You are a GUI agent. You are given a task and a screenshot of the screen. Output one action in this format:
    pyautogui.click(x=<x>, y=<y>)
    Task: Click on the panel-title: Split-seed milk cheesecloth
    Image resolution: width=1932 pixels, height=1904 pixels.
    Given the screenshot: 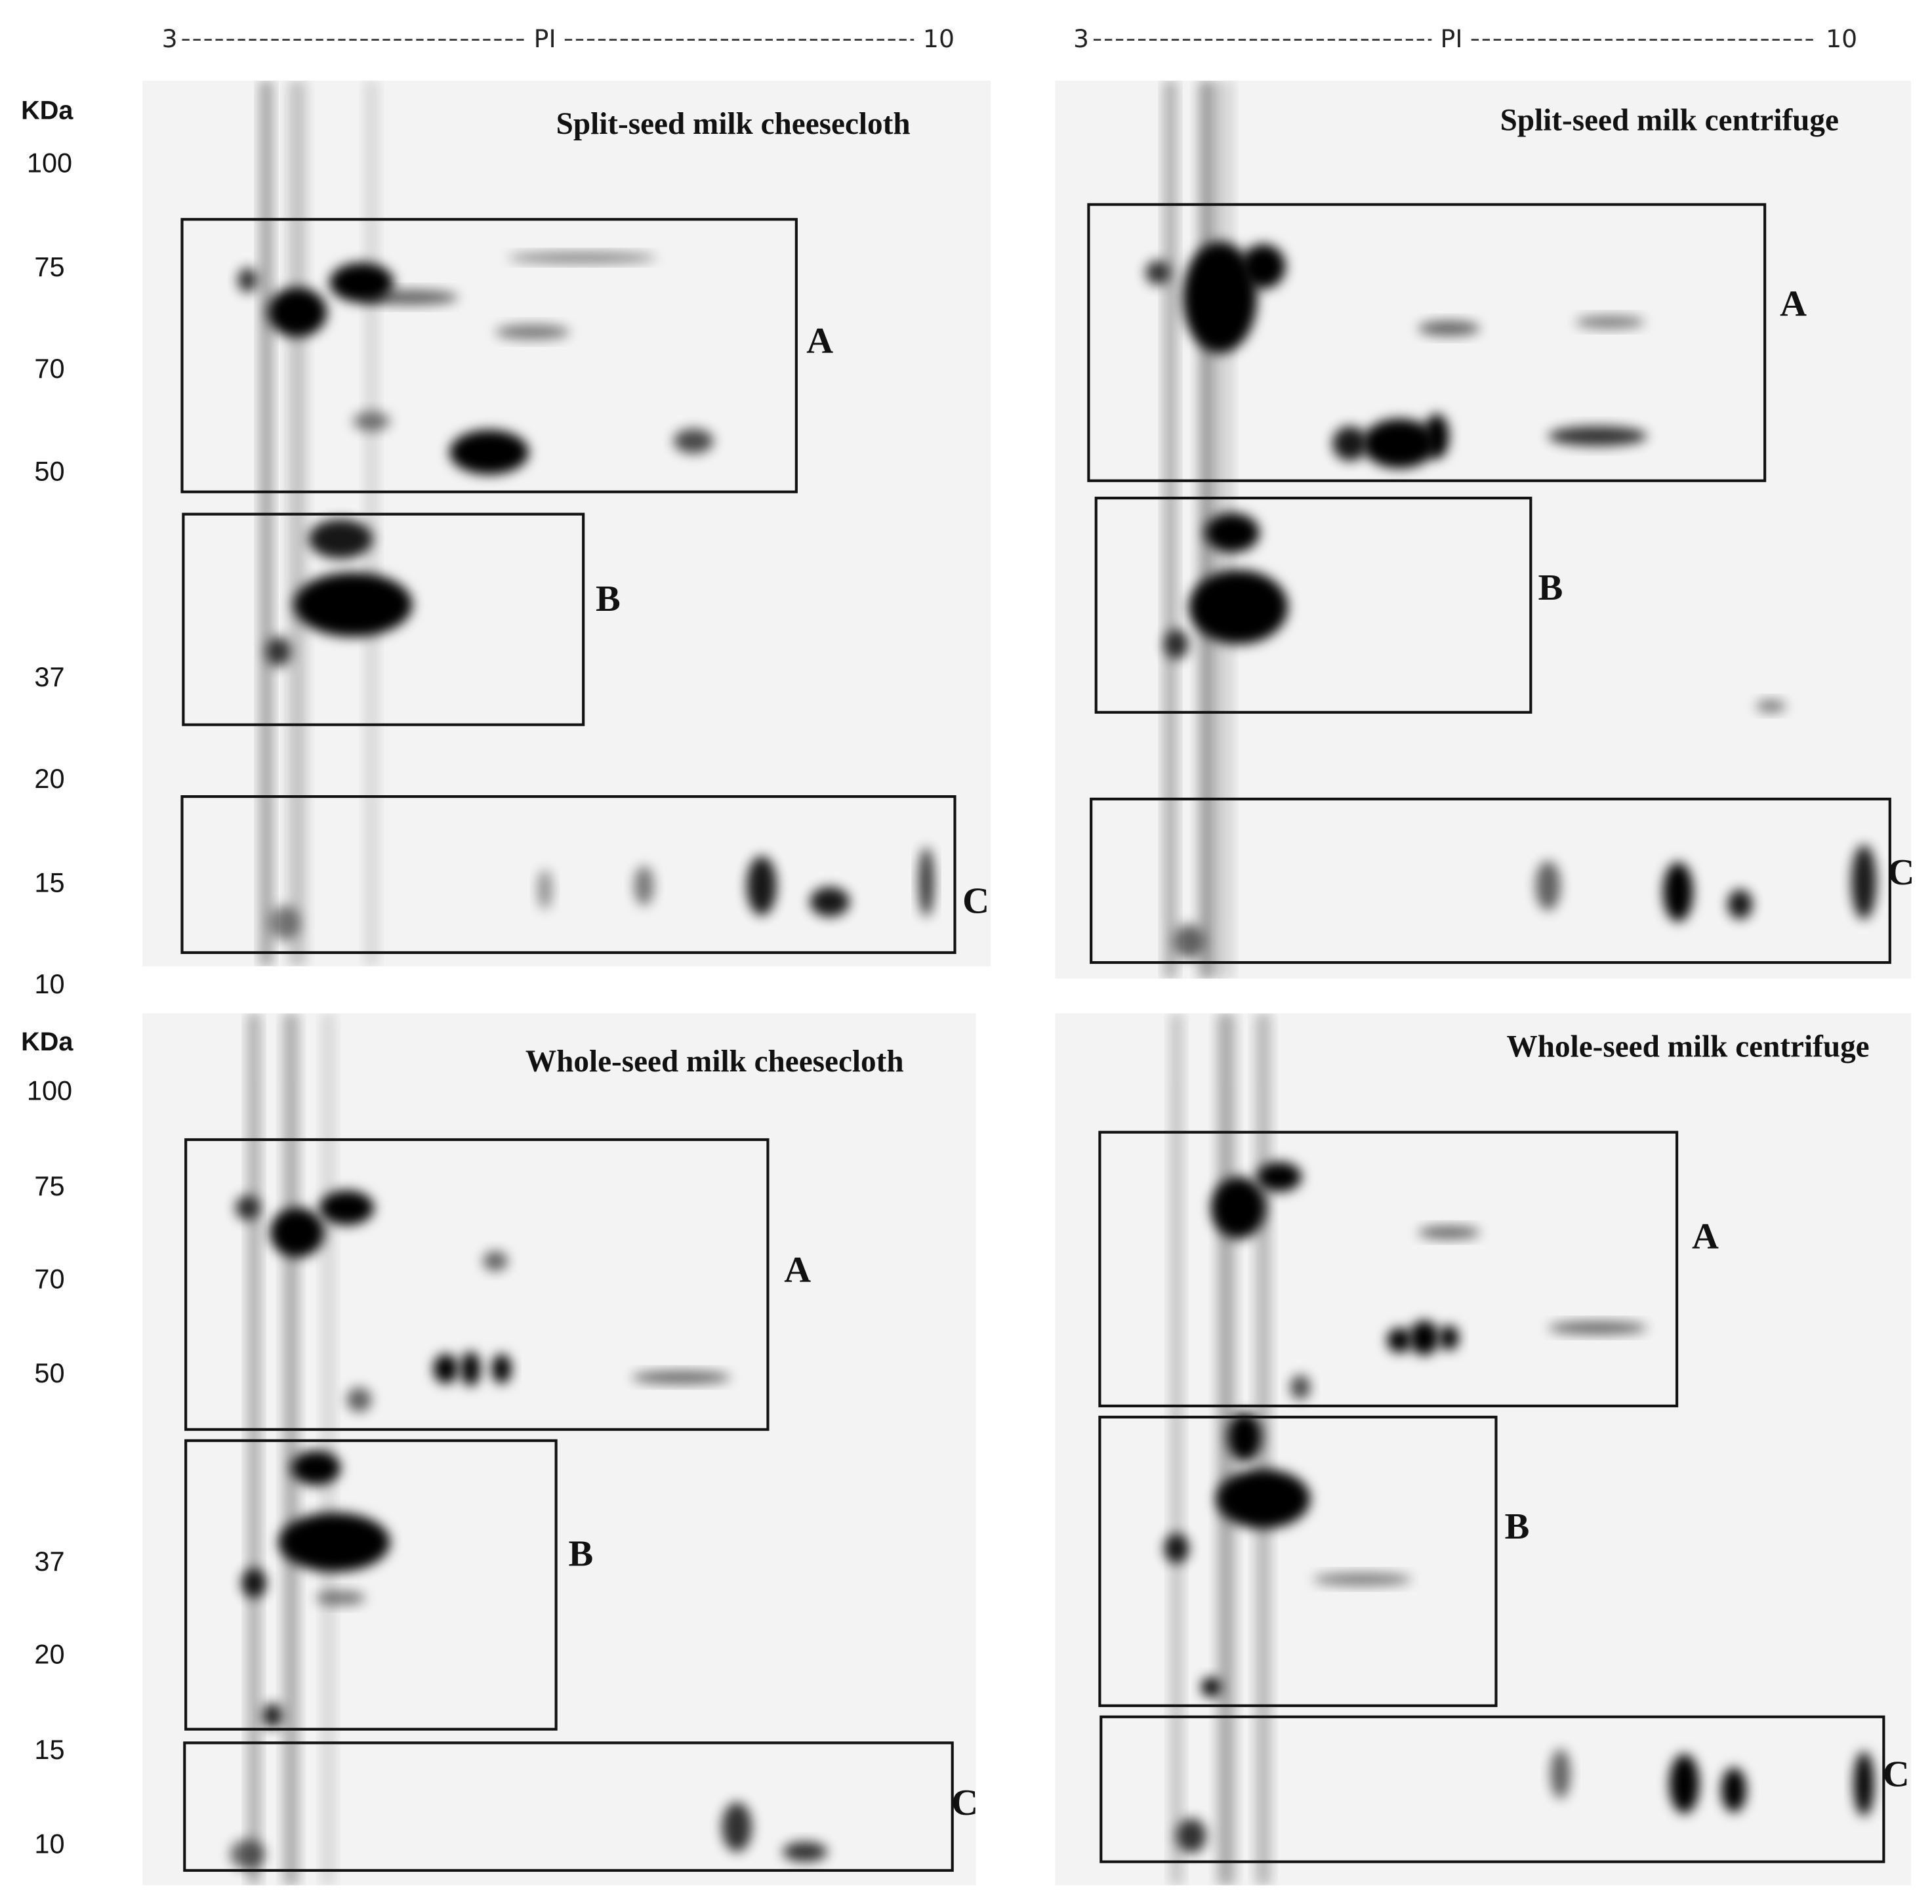 What is the action you would take?
    pyautogui.click(x=733, y=124)
    